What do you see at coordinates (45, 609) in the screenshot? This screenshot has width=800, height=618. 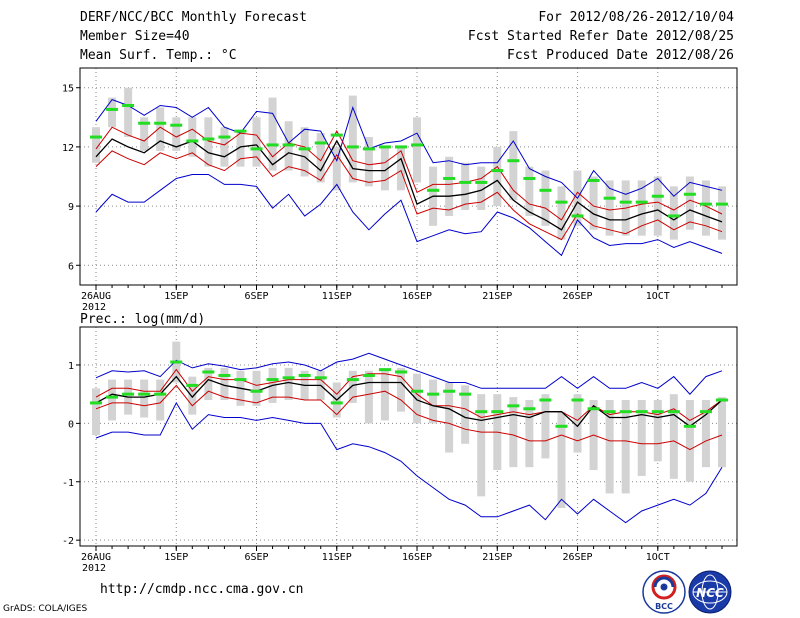 I see `grads-credit: GrADS: COLA/IGES` at bounding box center [45, 609].